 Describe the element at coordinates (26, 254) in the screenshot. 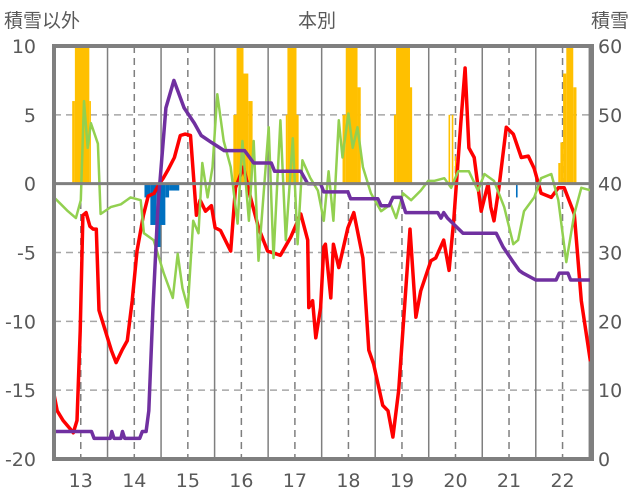

I see `left-tick-label: -5` at that location.